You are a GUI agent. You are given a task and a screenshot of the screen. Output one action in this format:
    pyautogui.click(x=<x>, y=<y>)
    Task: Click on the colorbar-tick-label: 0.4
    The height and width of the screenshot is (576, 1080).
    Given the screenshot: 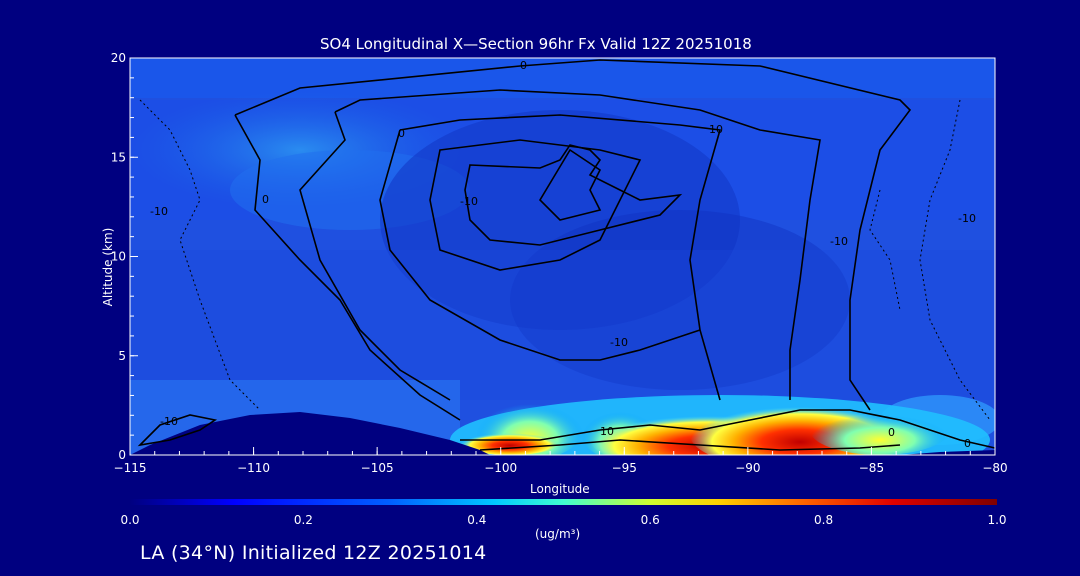 What is the action you would take?
    pyautogui.click(x=476, y=520)
    